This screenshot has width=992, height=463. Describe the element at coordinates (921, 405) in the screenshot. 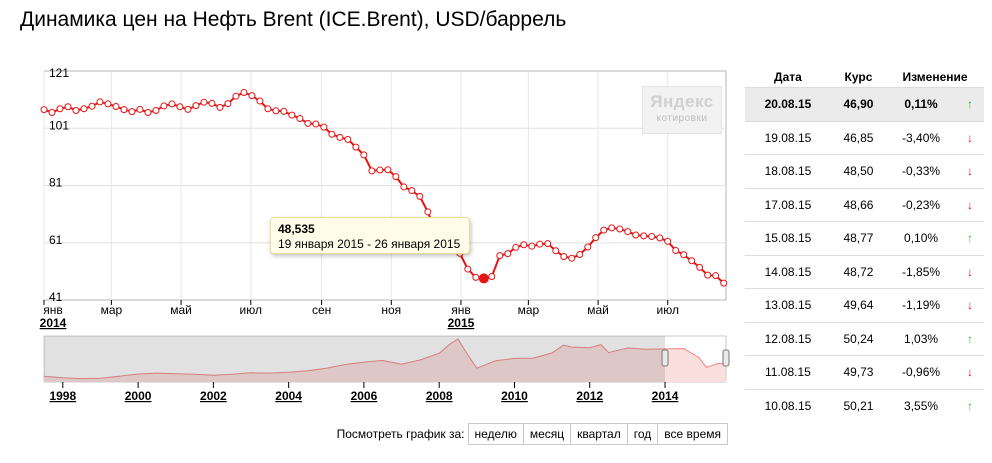

I see `quote-change: 3,55%` at that location.